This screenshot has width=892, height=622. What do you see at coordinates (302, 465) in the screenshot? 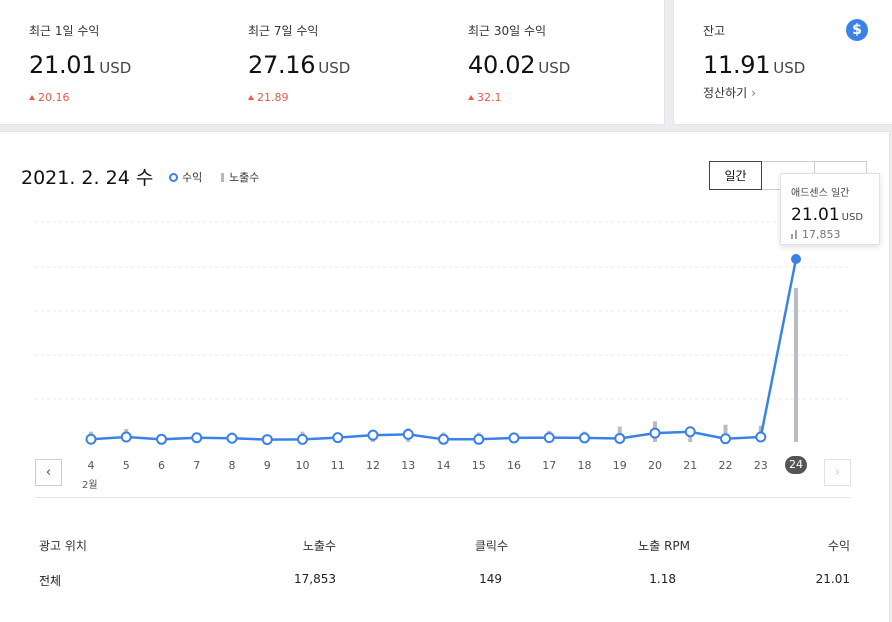
I see `x-tick-label: 10` at bounding box center [302, 465].